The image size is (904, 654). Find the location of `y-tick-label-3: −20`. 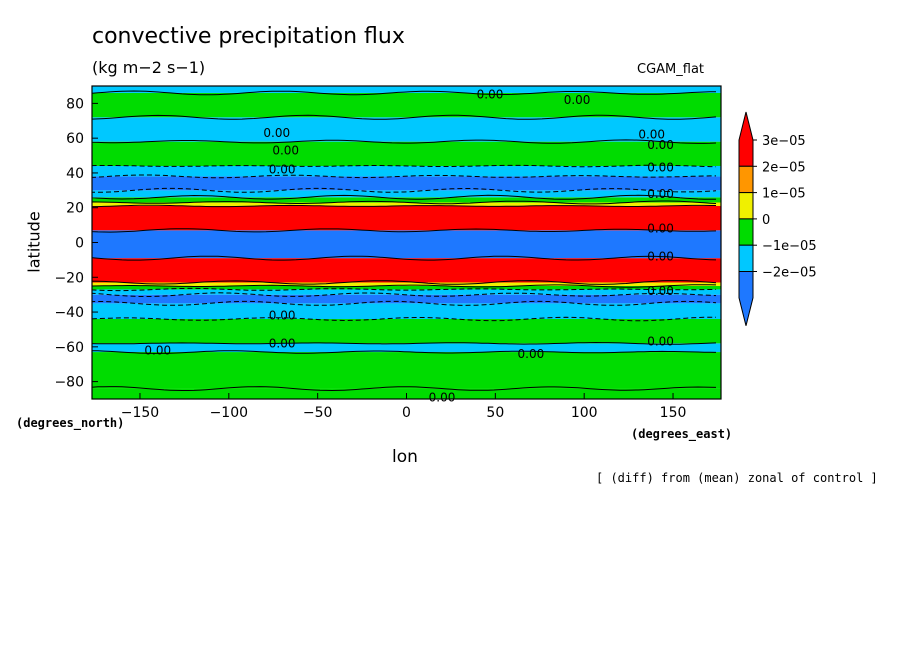

y-tick-label-3: −20 is located at coordinates (69, 278).